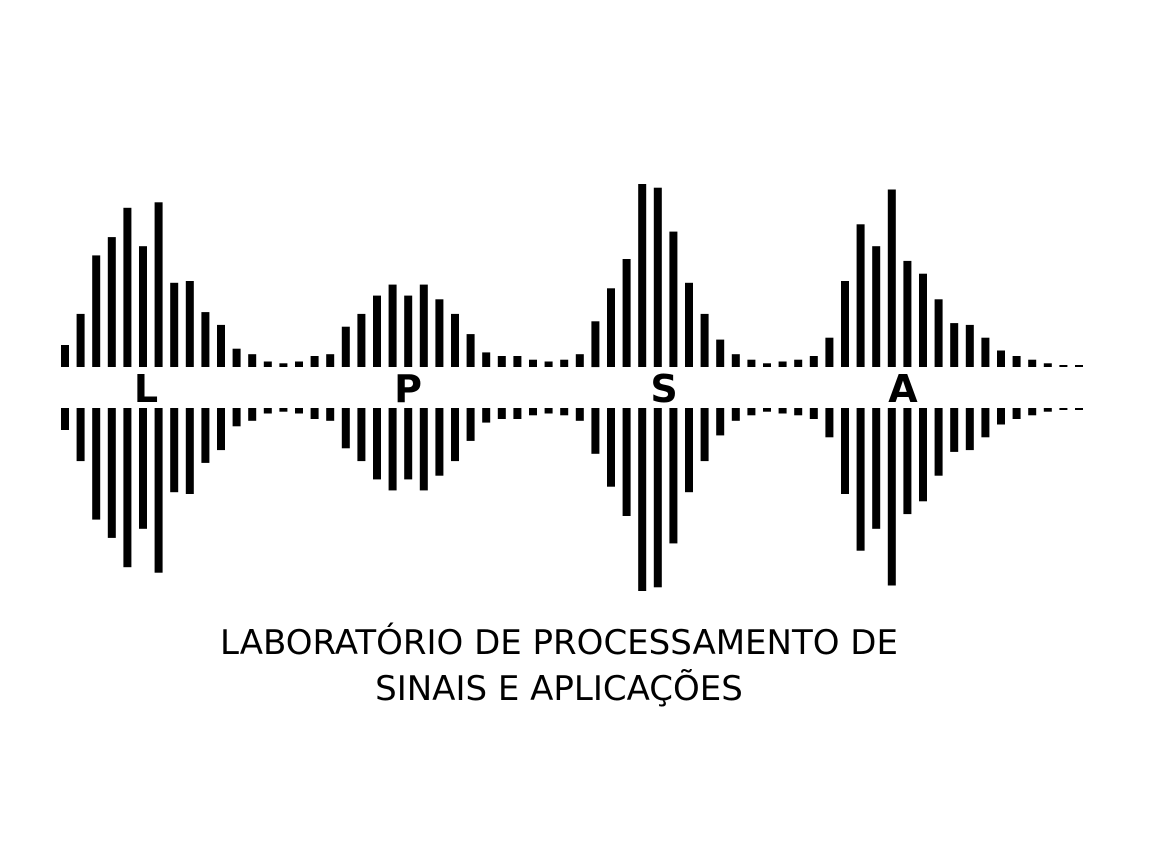  What do you see at coordinates (559, 689) in the screenshot?
I see `caption-line-2: SINAIS E APLICAÇÕES` at bounding box center [559, 689].